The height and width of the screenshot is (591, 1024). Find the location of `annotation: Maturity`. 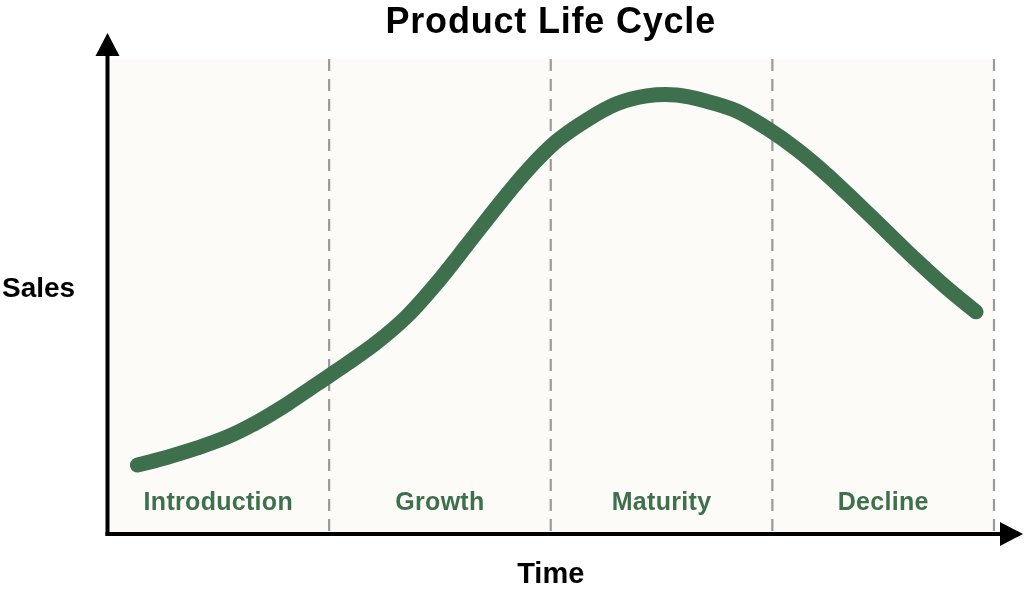

annotation: Maturity is located at coordinates (661, 501).